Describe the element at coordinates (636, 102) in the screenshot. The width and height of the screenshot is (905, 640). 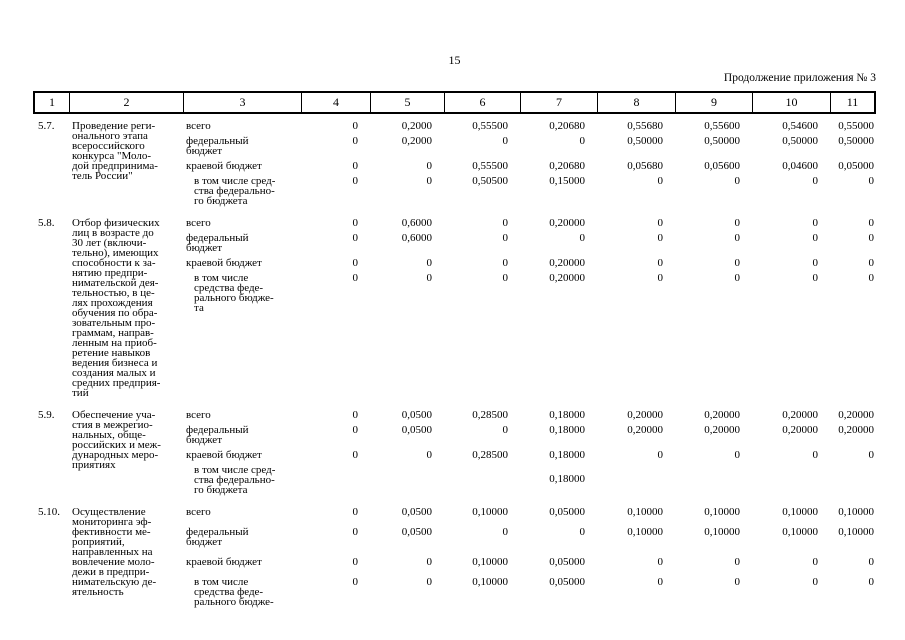
I see `column-header-8: 8` at that location.